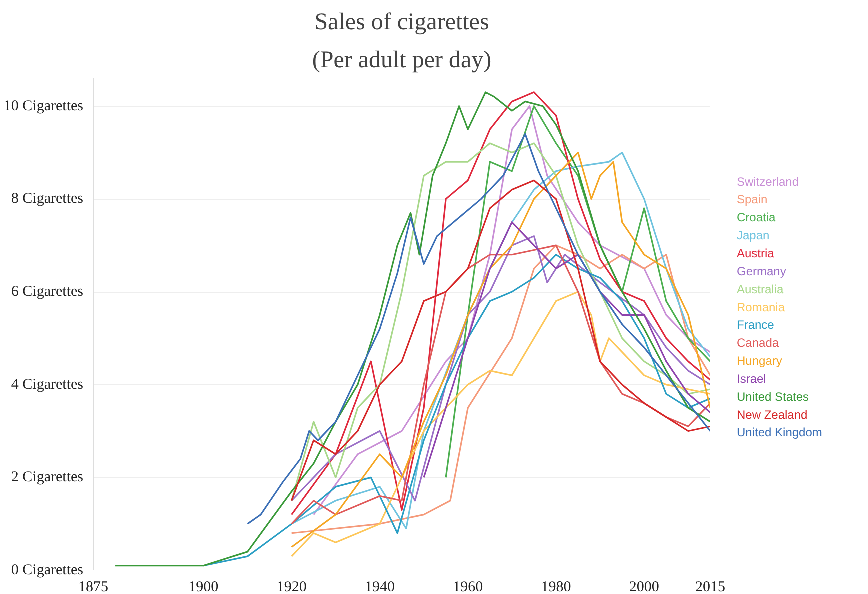 The image size is (868, 594). Describe the element at coordinates (47, 570) in the screenshot. I see `y-tick-label: 0 Cigarettes` at that location.